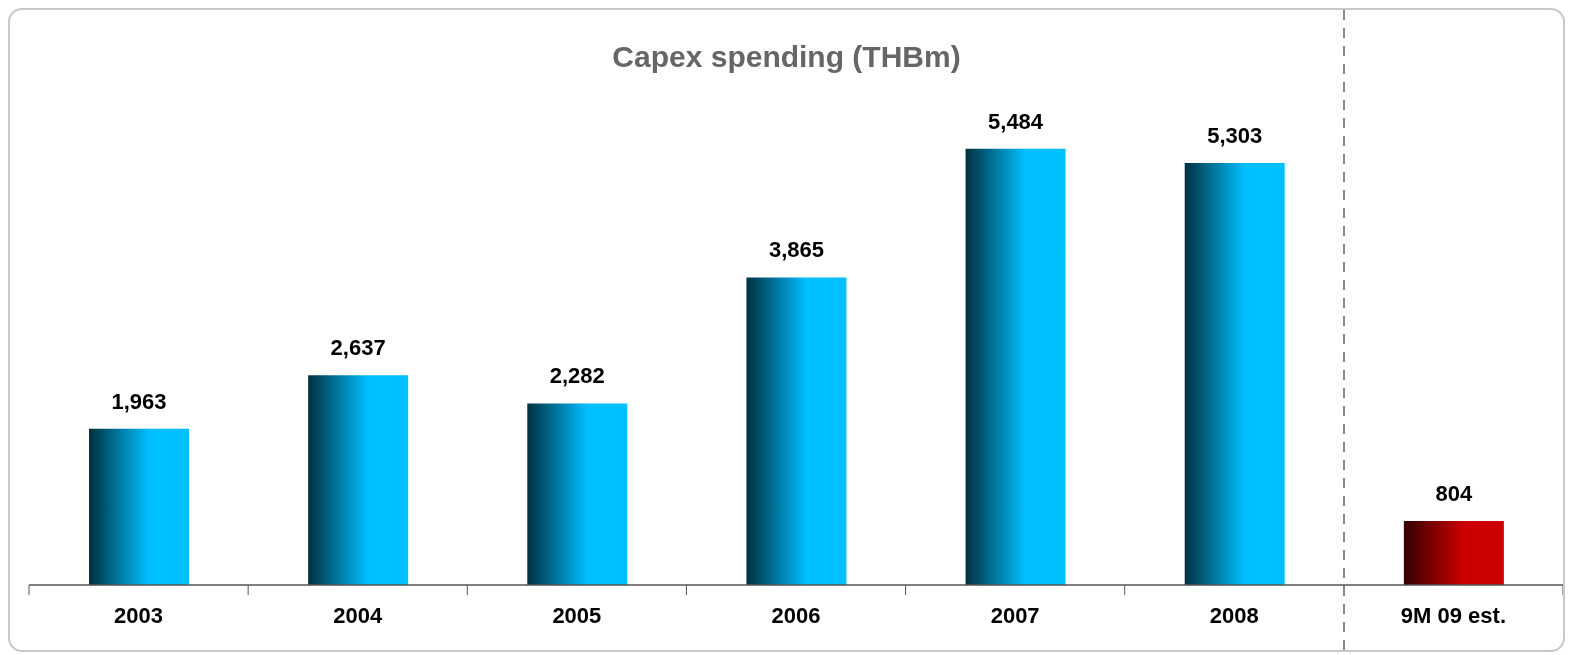 The width and height of the screenshot is (1569, 655). Describe the element at coordinates (796, 615) in the screenshot. I see `x-tick-label: 2006` at that location.